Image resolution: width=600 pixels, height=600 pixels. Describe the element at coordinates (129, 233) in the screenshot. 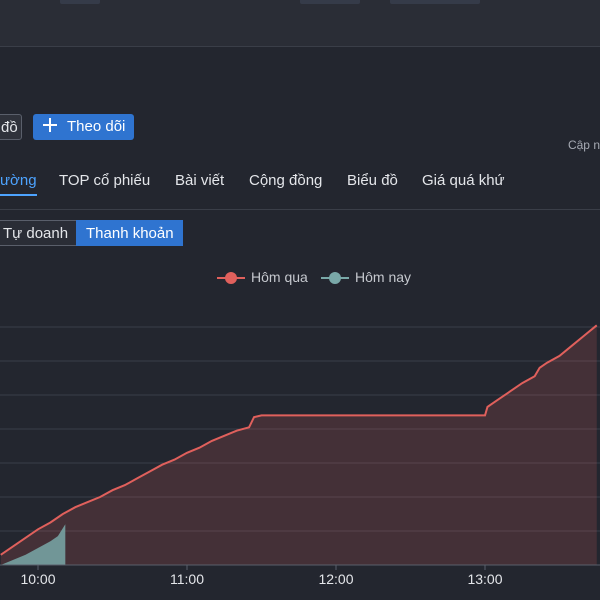

I see `segment-liquidity: Thanh khoản` at that location.